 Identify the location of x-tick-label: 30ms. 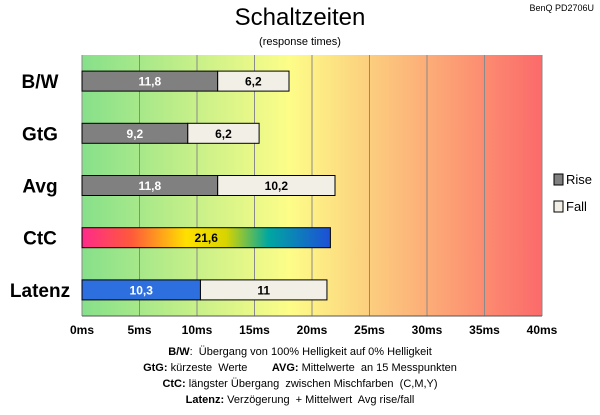
(427, 330).